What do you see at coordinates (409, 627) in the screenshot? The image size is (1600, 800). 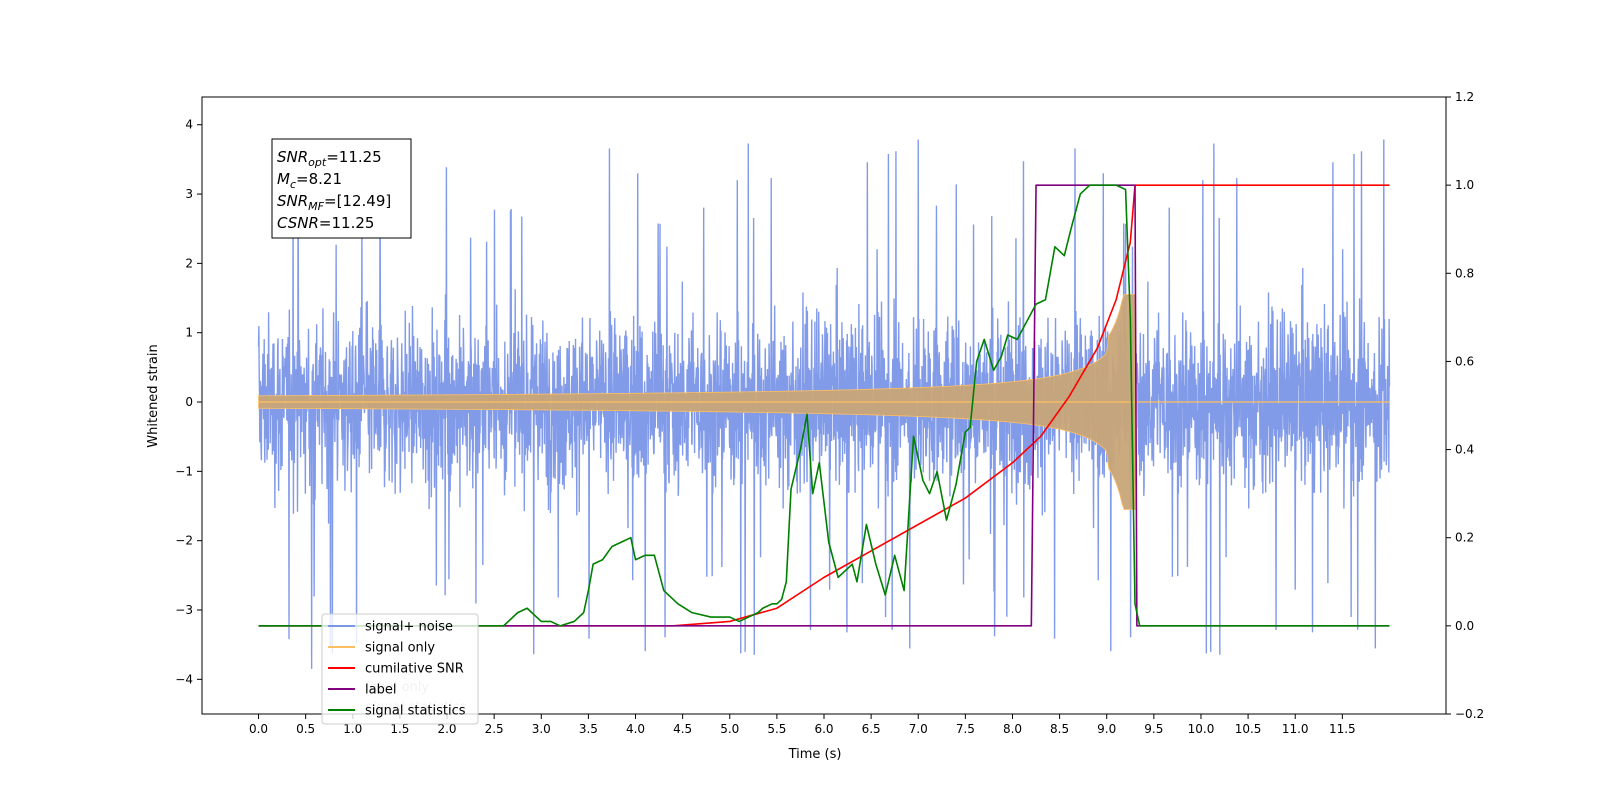 I see `legend-label: signal+ noise` at bounding box center [409, 627].